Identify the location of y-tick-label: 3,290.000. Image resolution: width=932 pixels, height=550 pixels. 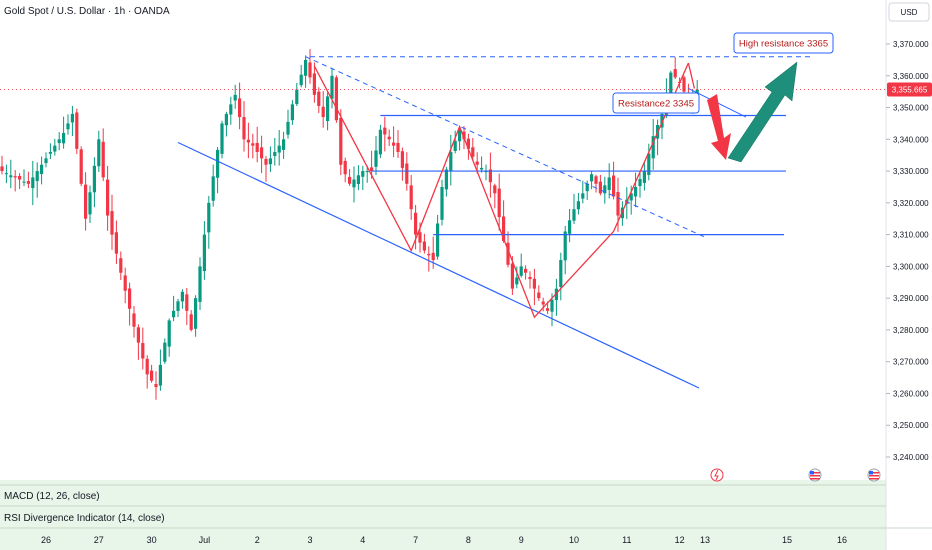
(911, 298).